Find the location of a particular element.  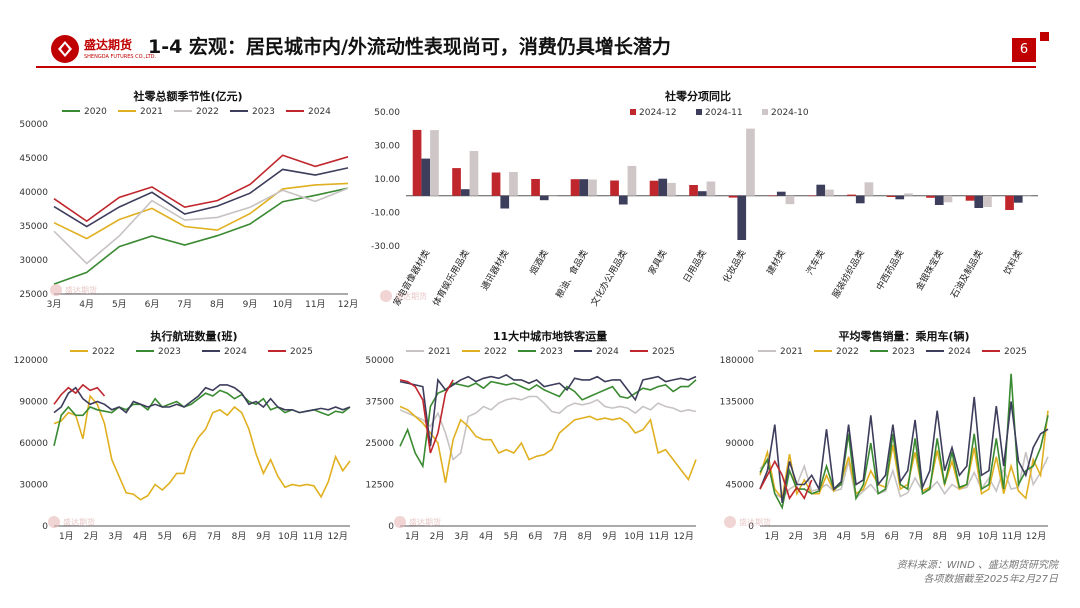

legend-label-2024-10: 2024-10 is located at coordinates (790, 113).